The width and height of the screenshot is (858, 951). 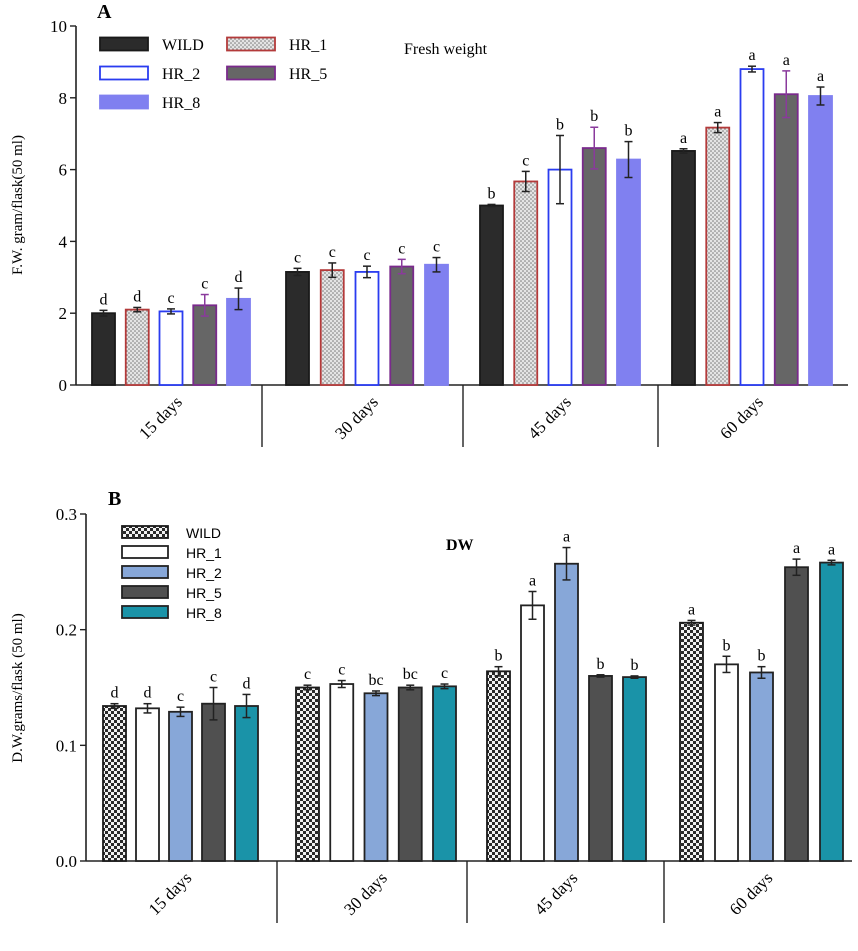 I want to click on x-category-label: 30 days, so click(x=365, y=893).